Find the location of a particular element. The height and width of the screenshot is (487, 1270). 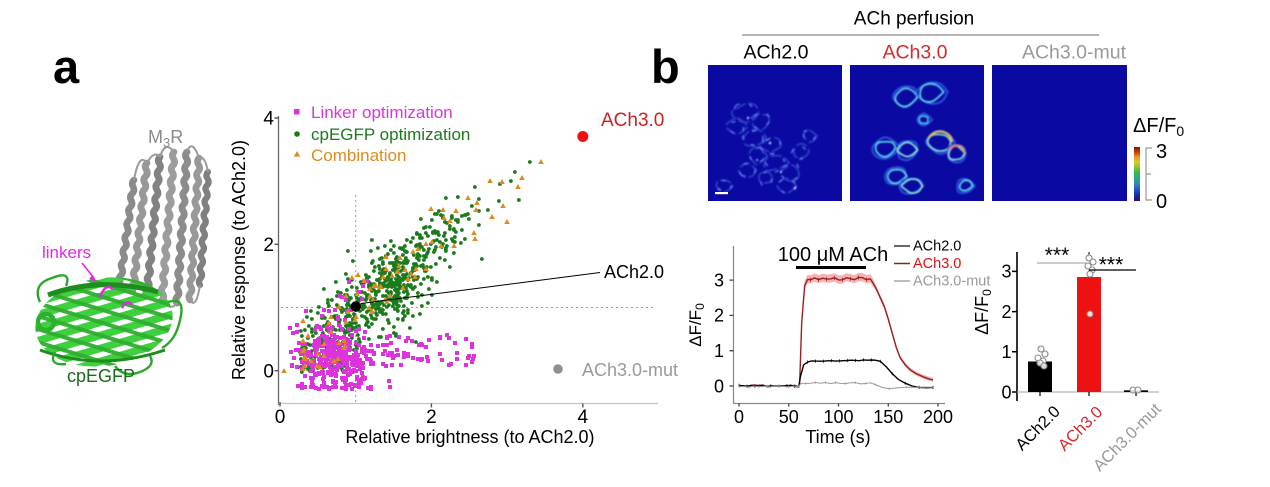

svg-text: Relative response (to ACh2.0) is located at coordinates (239, 260).